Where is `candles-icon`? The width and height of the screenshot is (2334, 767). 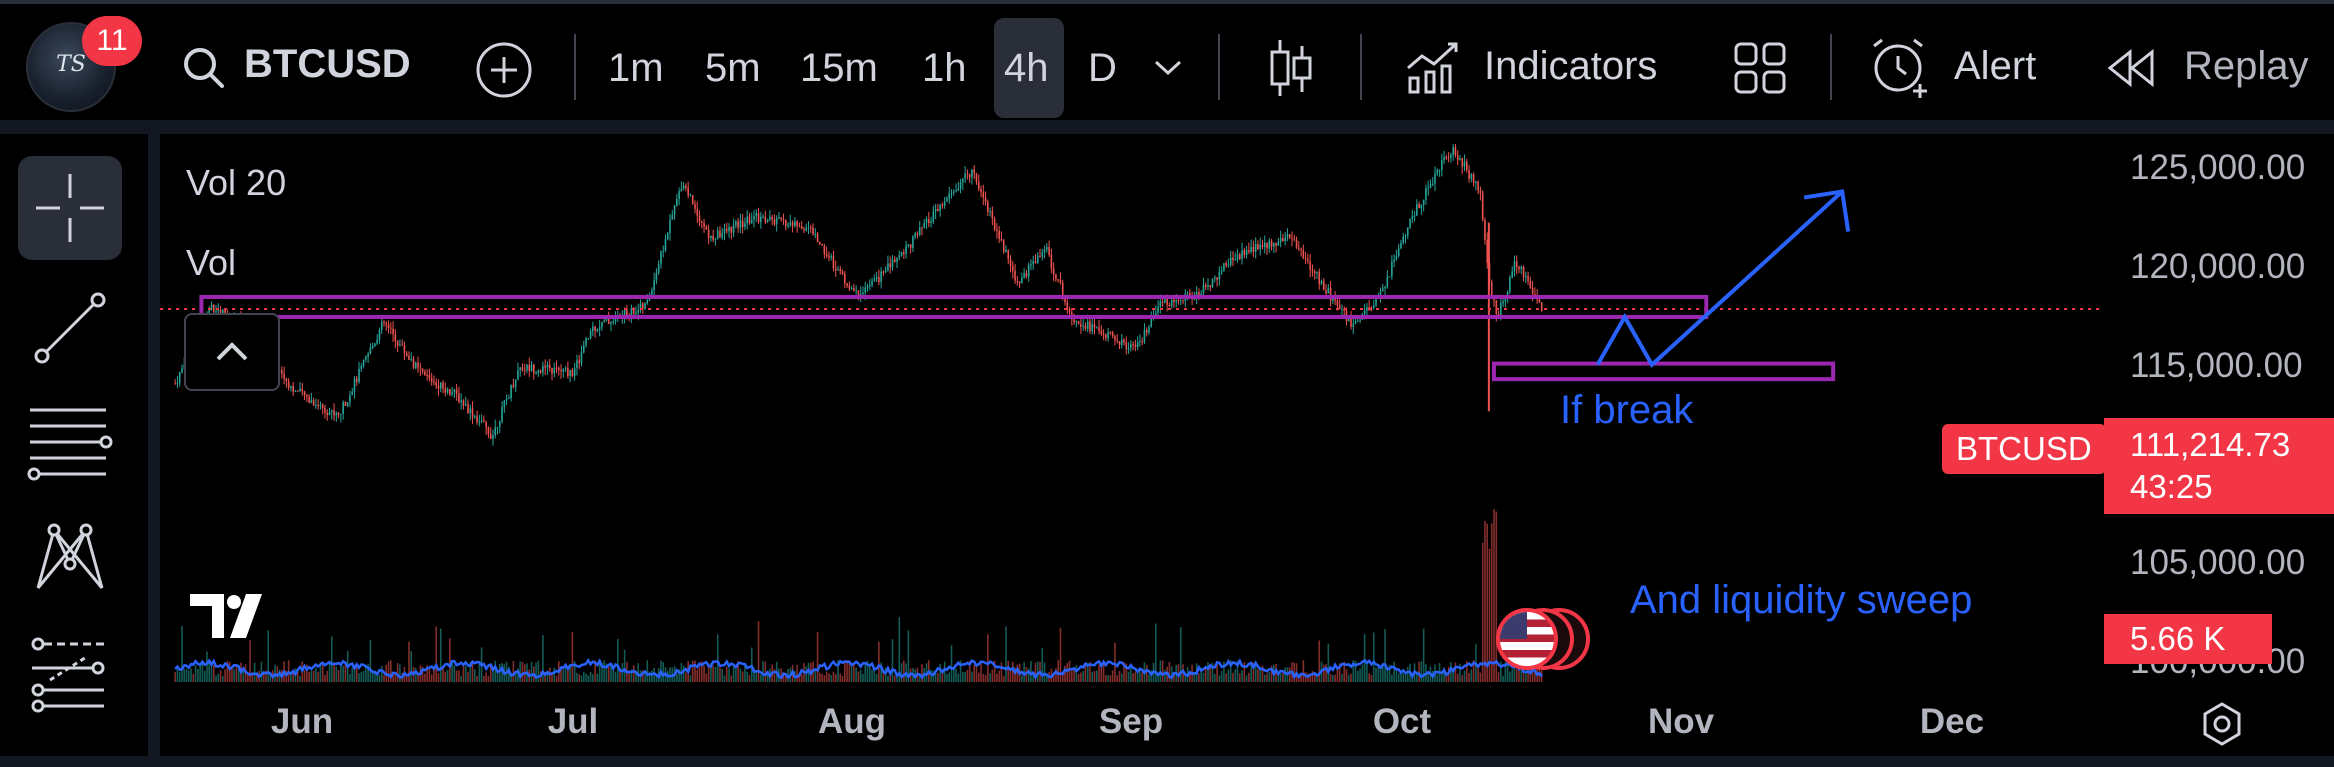
candles-icon is located at coordinates (1291, 68).